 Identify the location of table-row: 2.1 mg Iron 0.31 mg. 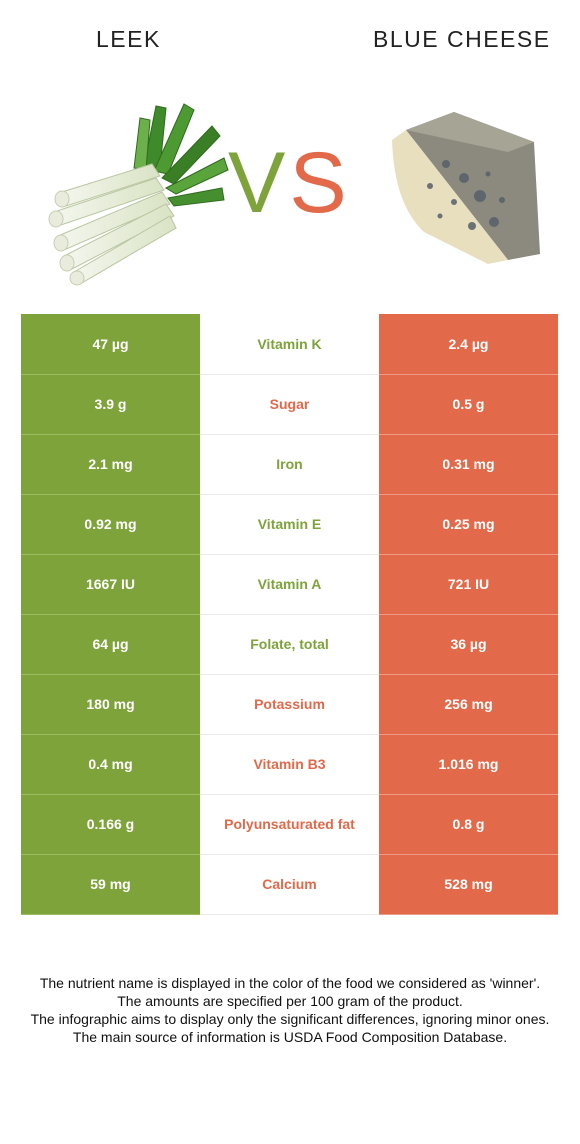
(289, 464).